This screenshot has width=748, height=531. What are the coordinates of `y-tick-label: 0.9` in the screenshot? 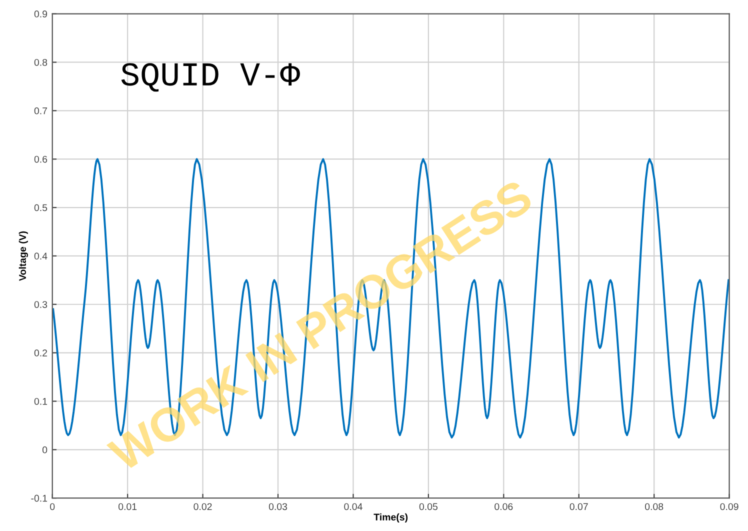 It's located at (41, 14).